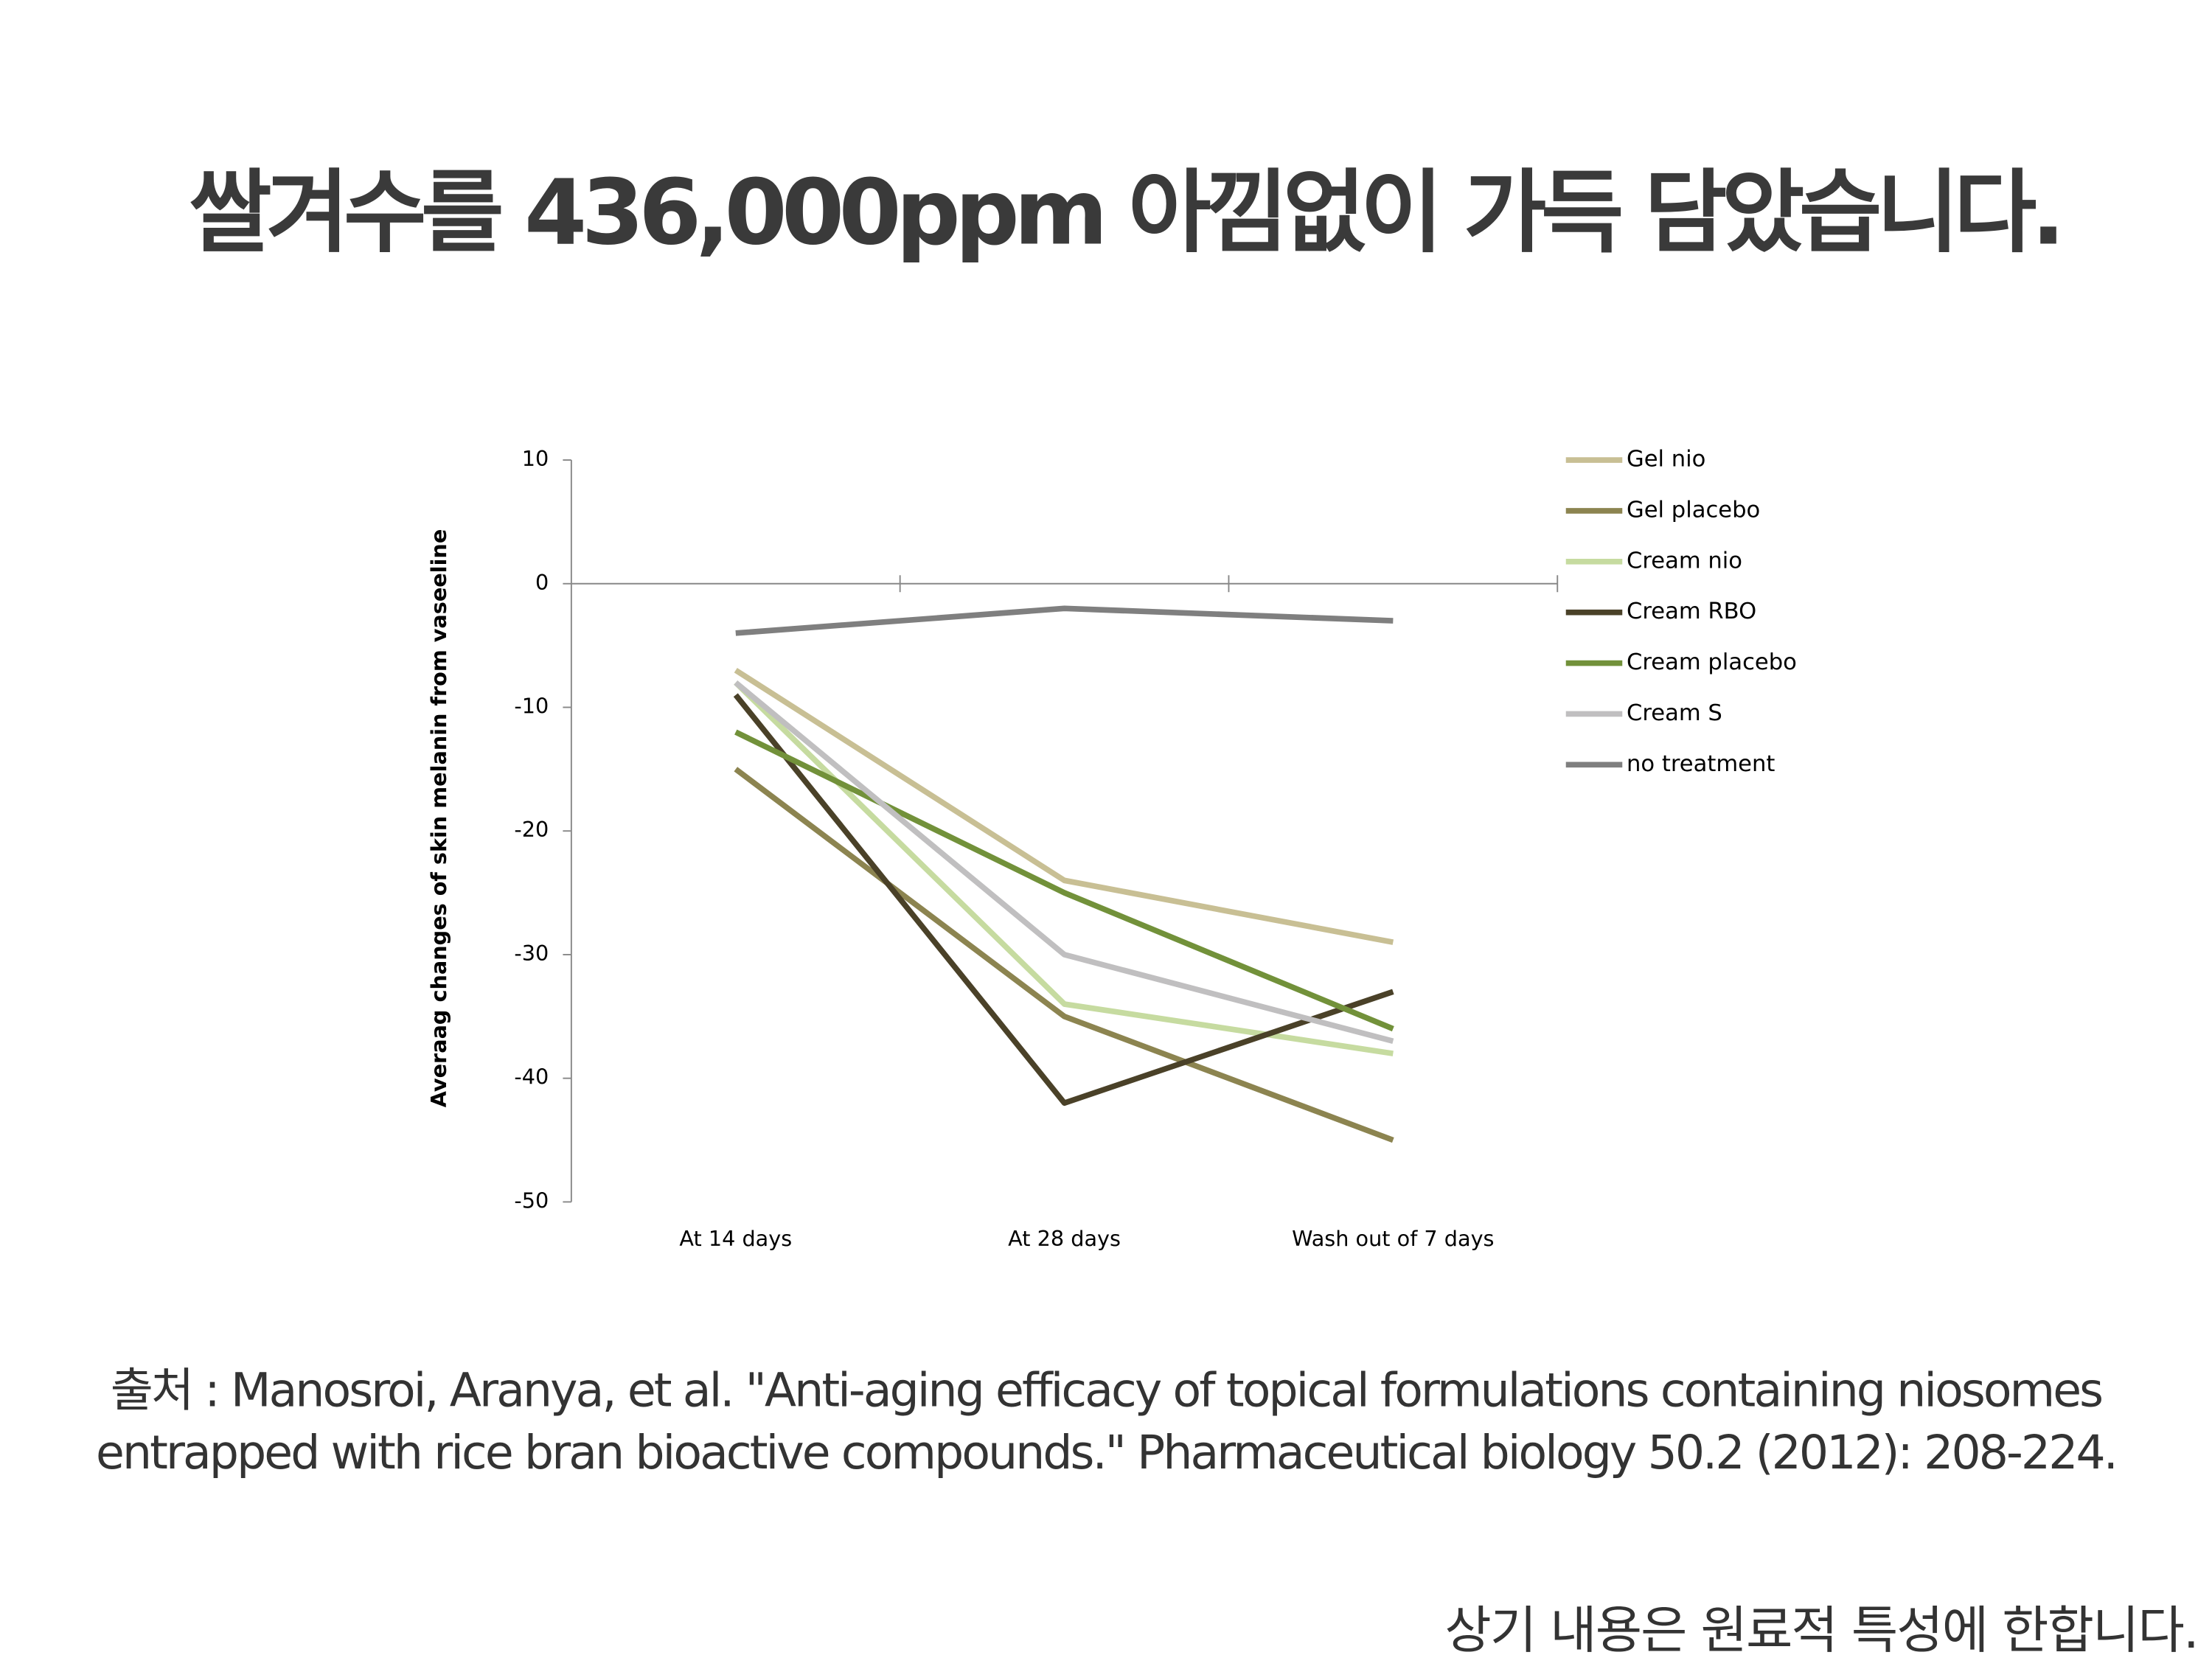  What do you see at coordinates (1712, 662) in the screenshot?
I see `legend-label: Cream placebo` at bounding box center [1712, 662].